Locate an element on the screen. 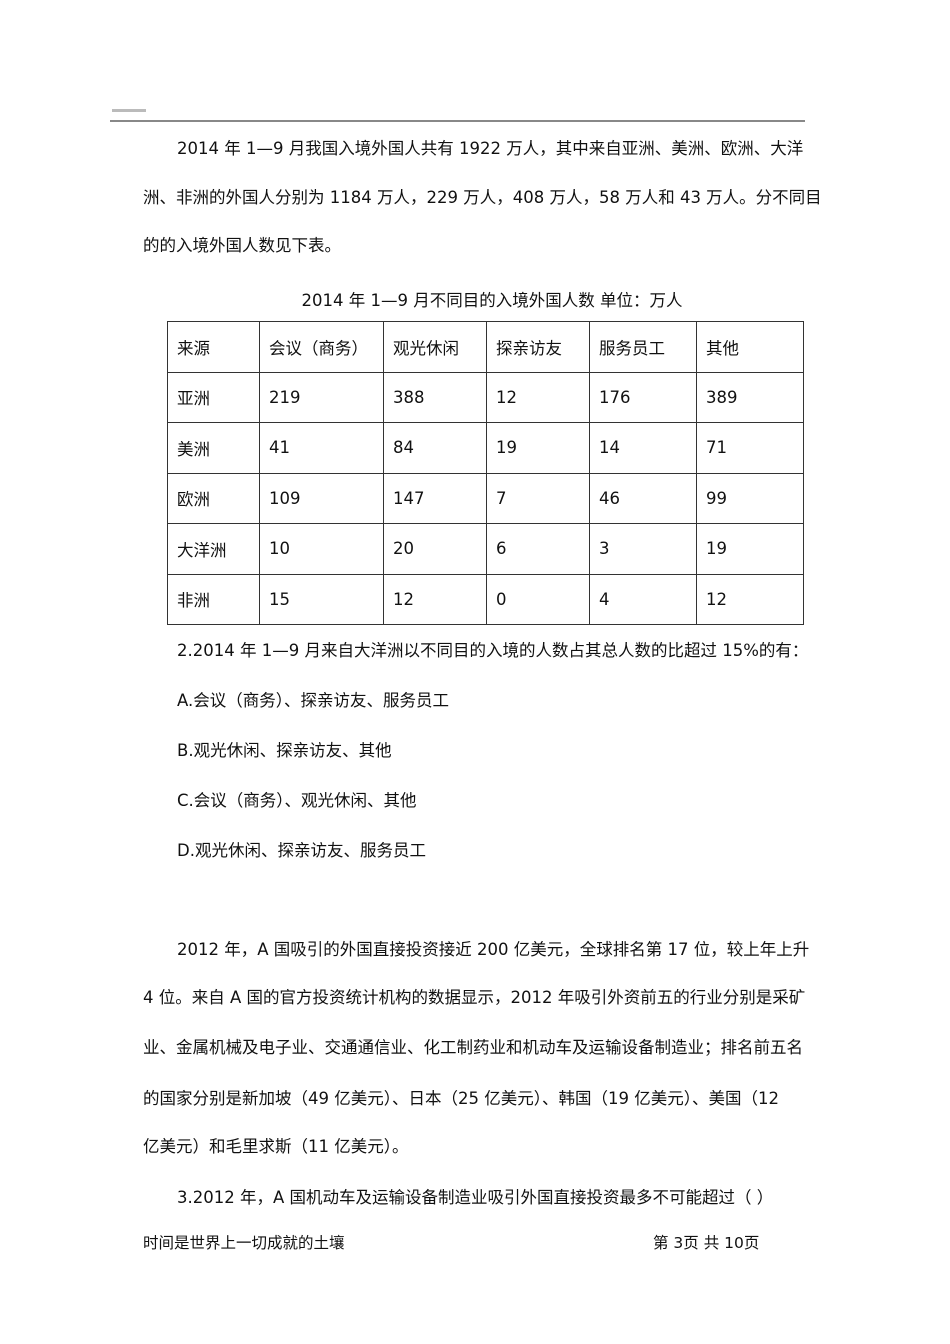 This screenshot has height=1344, width=950. table-row: 亚洲 219 388 12 176 389 is located at coordinates (485, 397).